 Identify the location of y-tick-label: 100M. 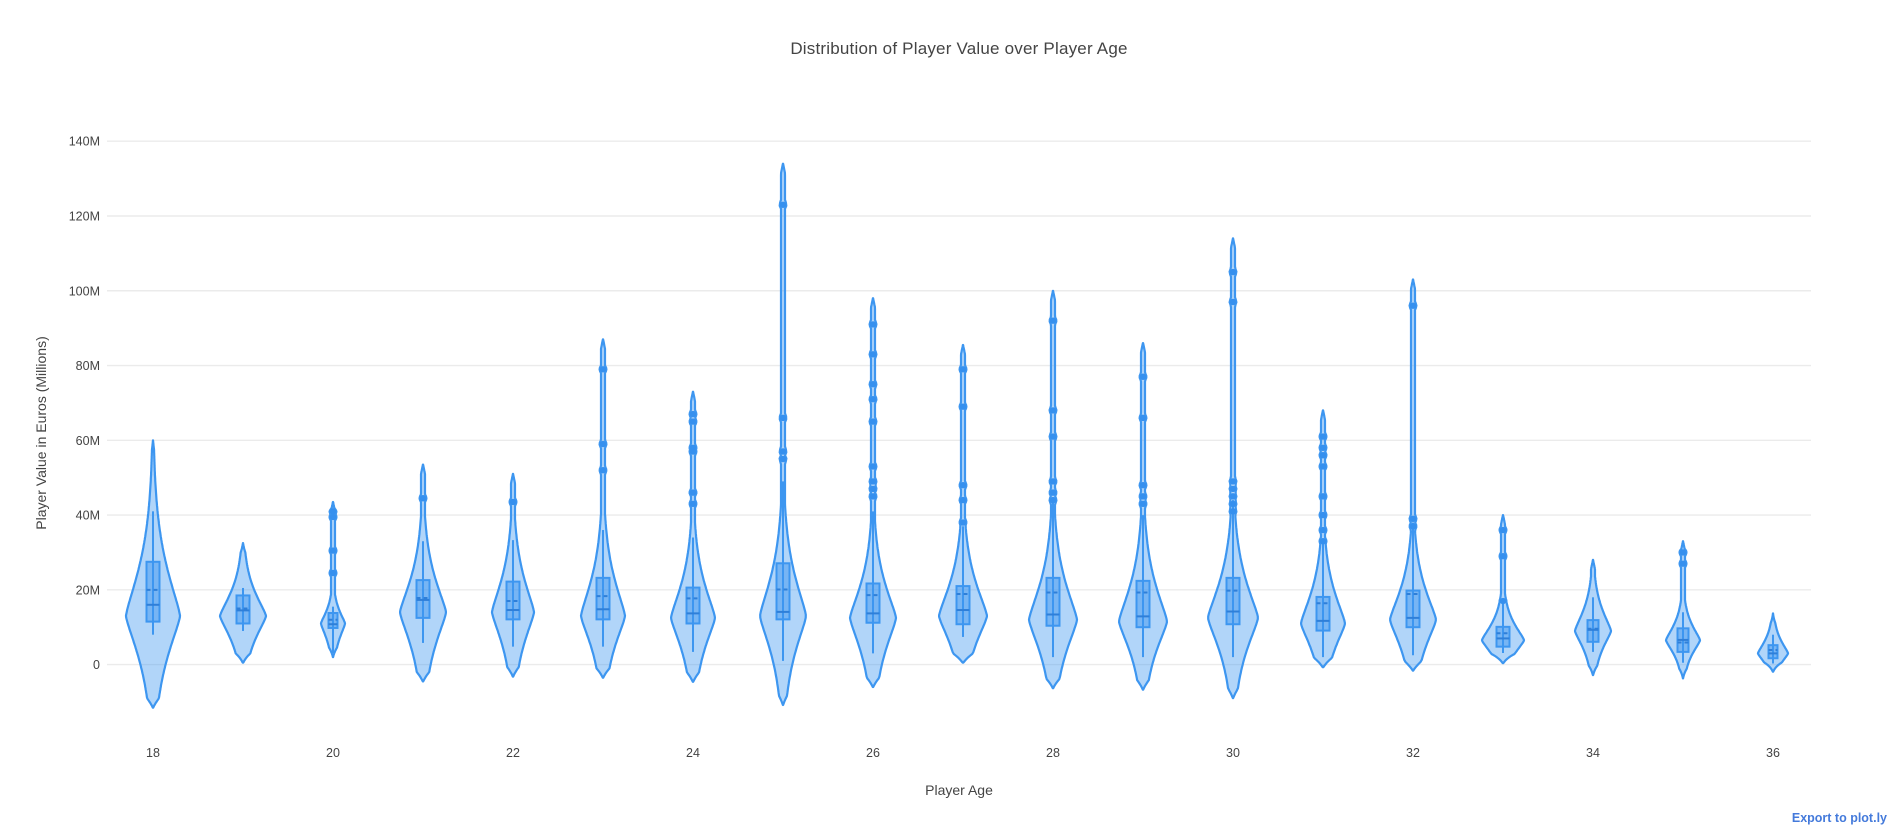
(84, 291).